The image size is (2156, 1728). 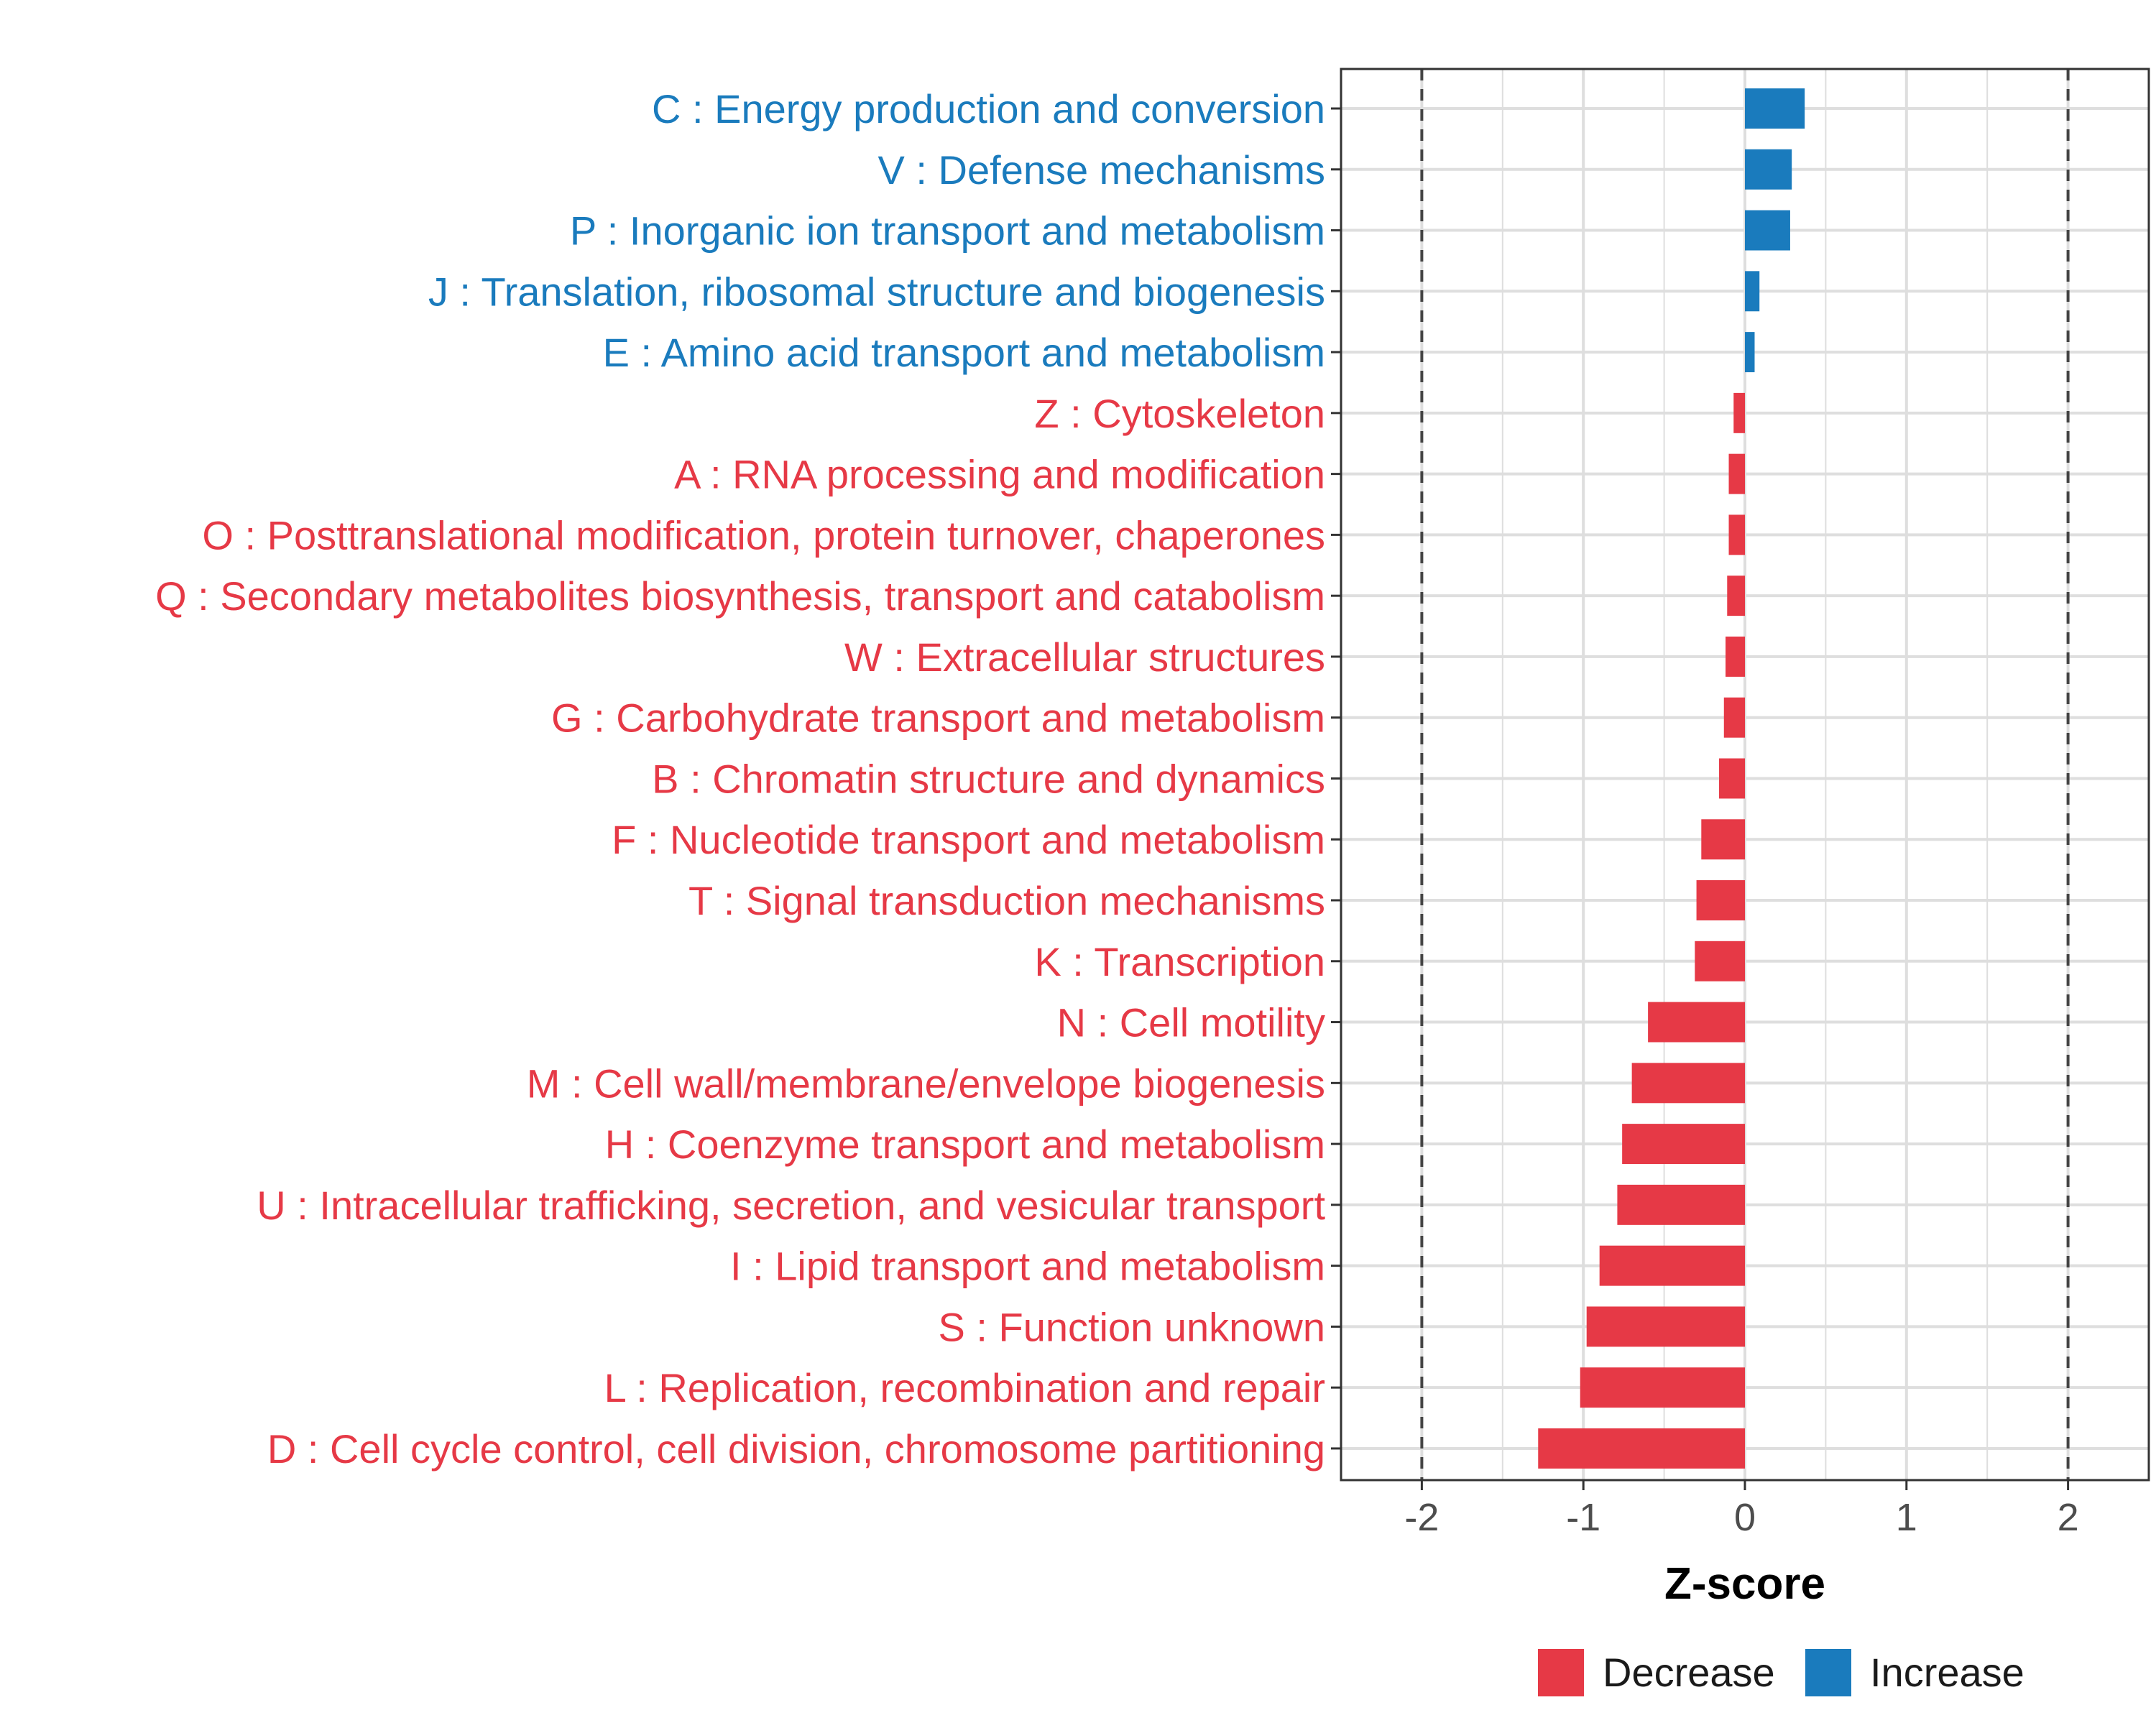 What do you see at coordinates (1906, 1518) in the screenshot?
I see `x-tick-label: 1` at bounding box center [1906, 1518].